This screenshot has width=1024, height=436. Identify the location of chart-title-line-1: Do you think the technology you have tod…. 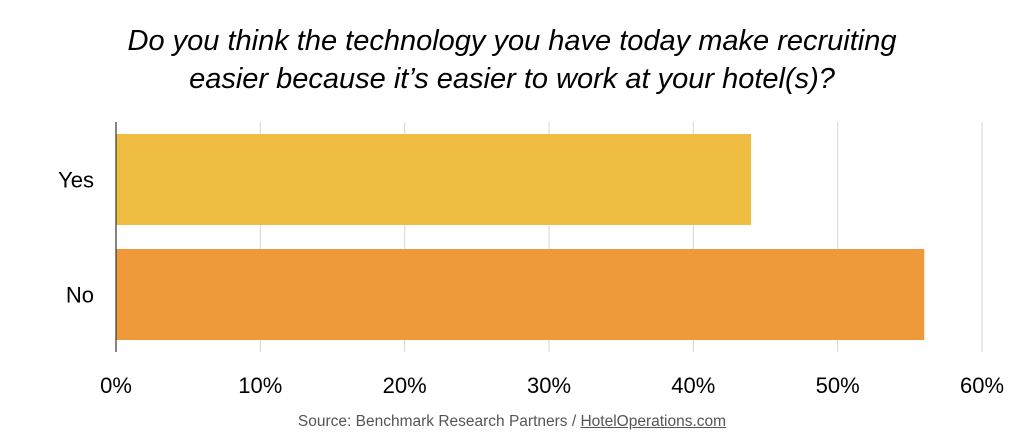
(512, 41).